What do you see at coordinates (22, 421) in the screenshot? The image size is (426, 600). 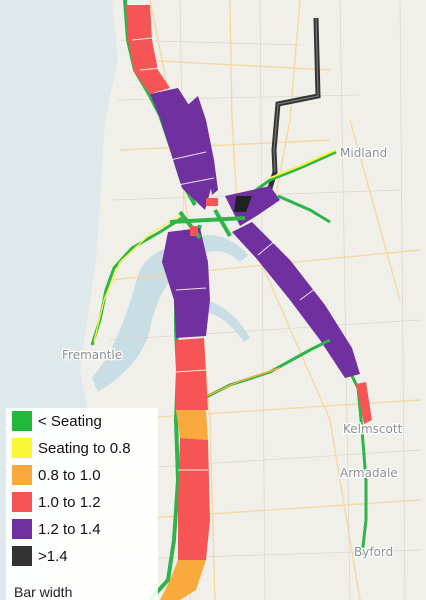 I see `legend-swatch-green` at bounding box center [22, 421].